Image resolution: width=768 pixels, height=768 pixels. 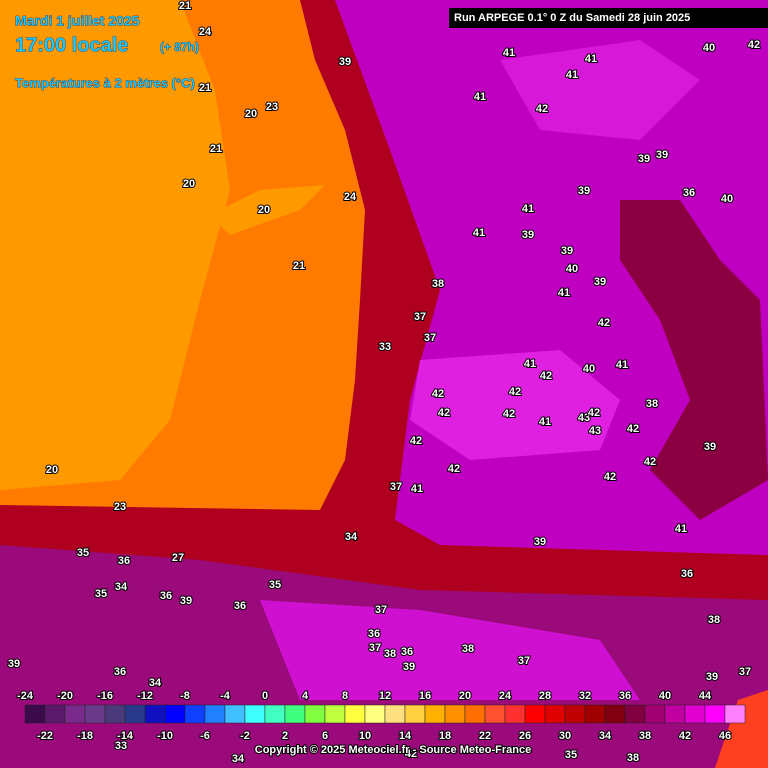 I want to click on scale-tick-label: 44, so click(x=705, y=696).